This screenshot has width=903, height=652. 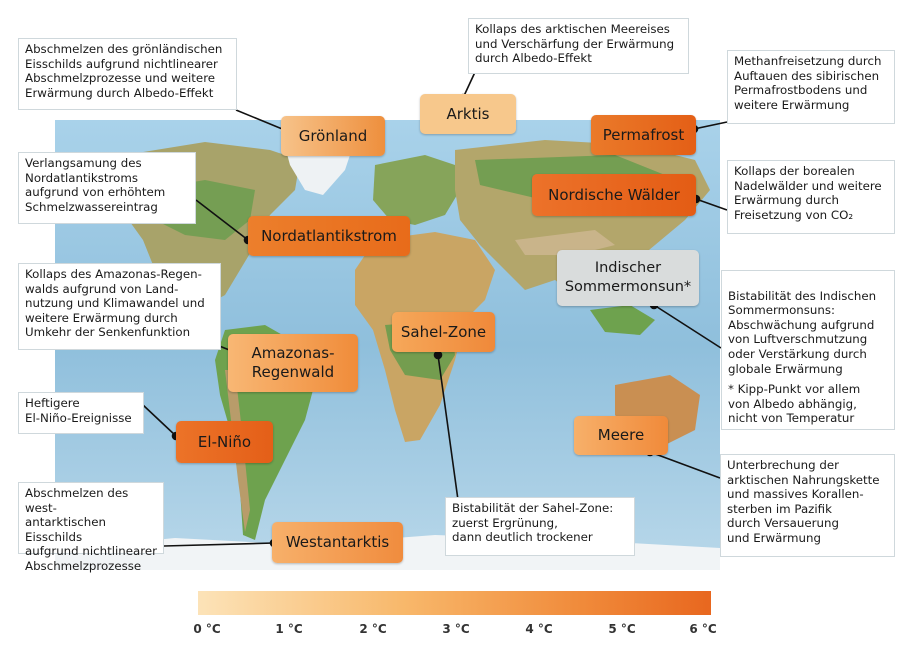 I want to click on scale-tick: 3 °C, so click(x=456, y=629).